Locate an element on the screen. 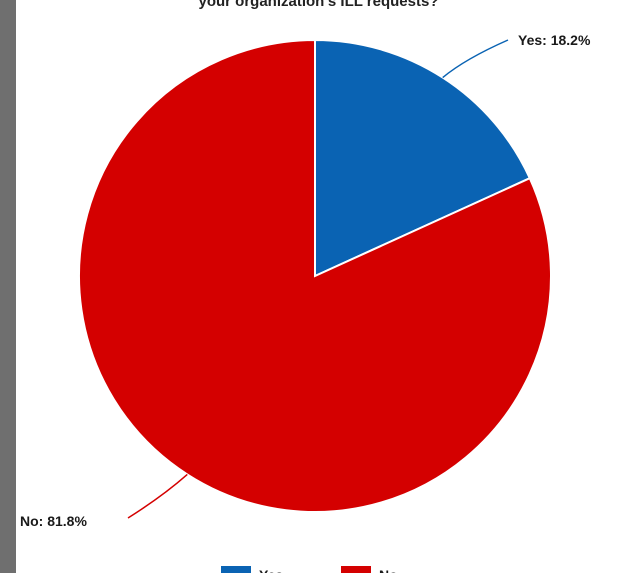  chart-title: your organization's ILL requests? is located at coordinates (318, 5).